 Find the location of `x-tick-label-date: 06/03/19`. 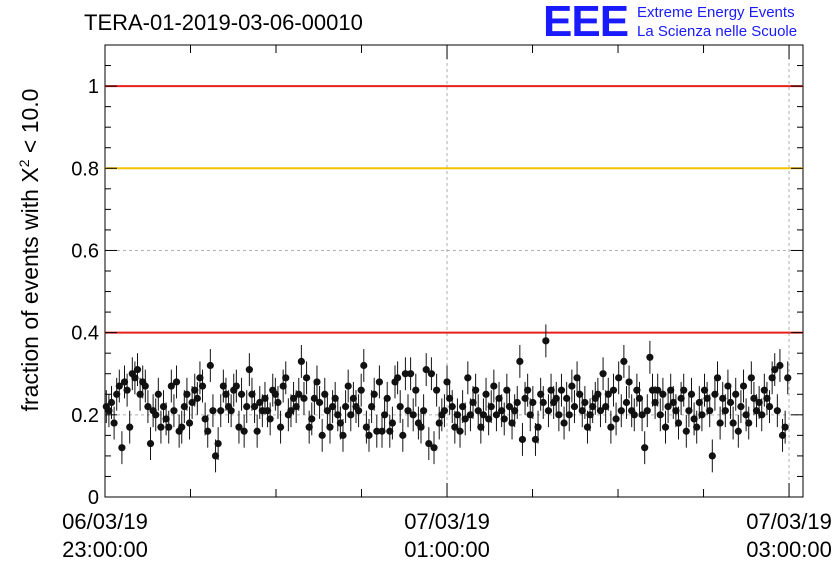

x-tick-label-date: 06/03/19 is located at coordinates (105, 521).